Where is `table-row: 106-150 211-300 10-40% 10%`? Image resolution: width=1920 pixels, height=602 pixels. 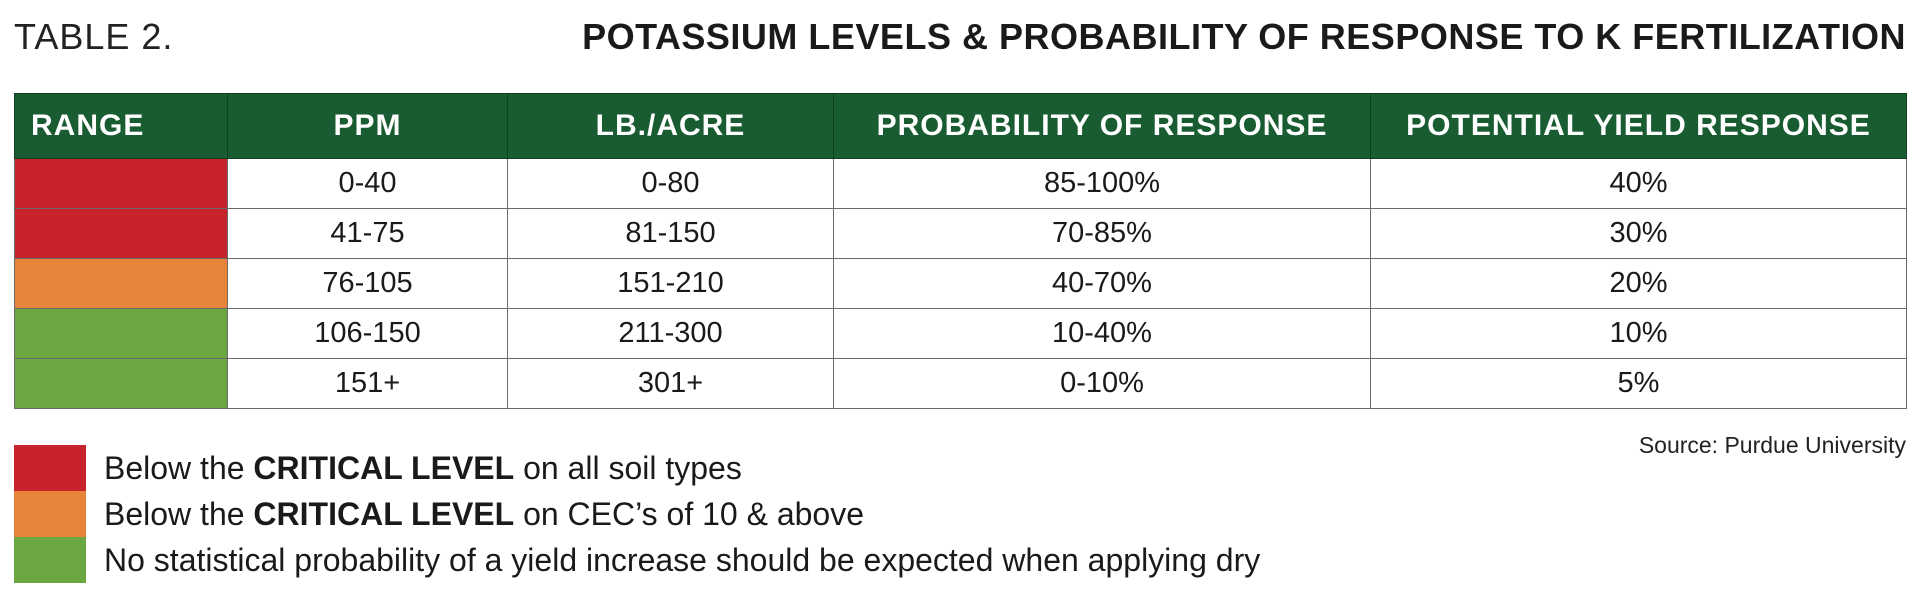
table-row: 106-150 211-300 10-40% 10% is located at coordinates (960, 333).